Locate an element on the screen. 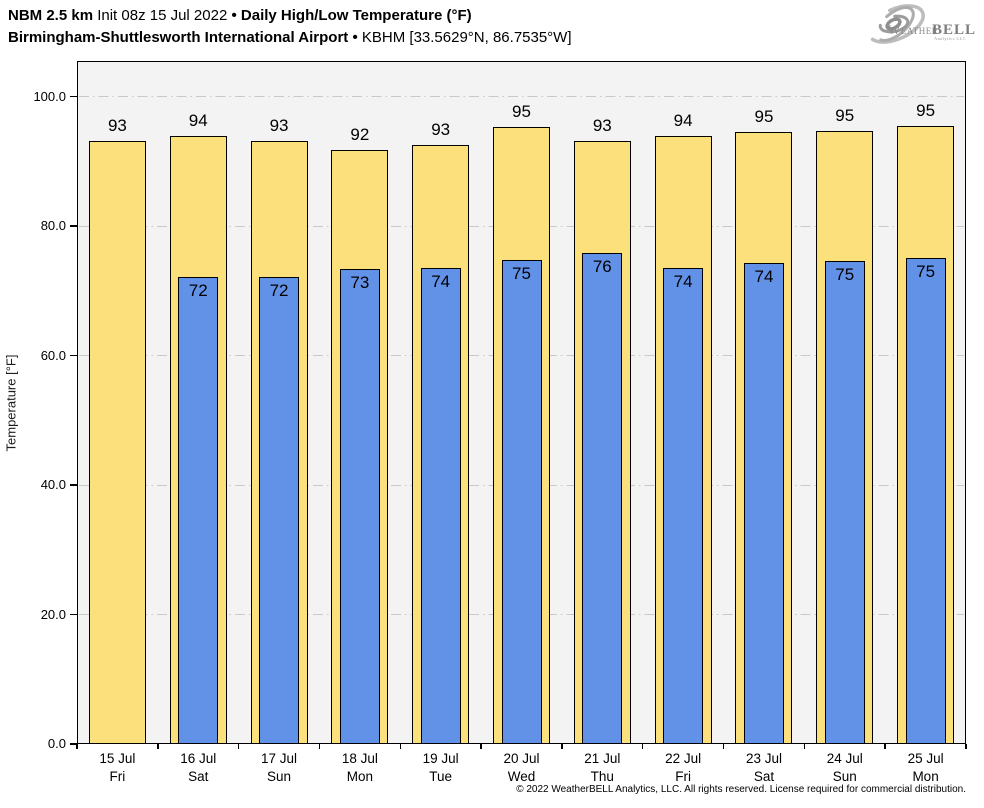 The height and width of the screenshot is (808, 984). x-label-dow: Wed is located at coordinates (521, 776).